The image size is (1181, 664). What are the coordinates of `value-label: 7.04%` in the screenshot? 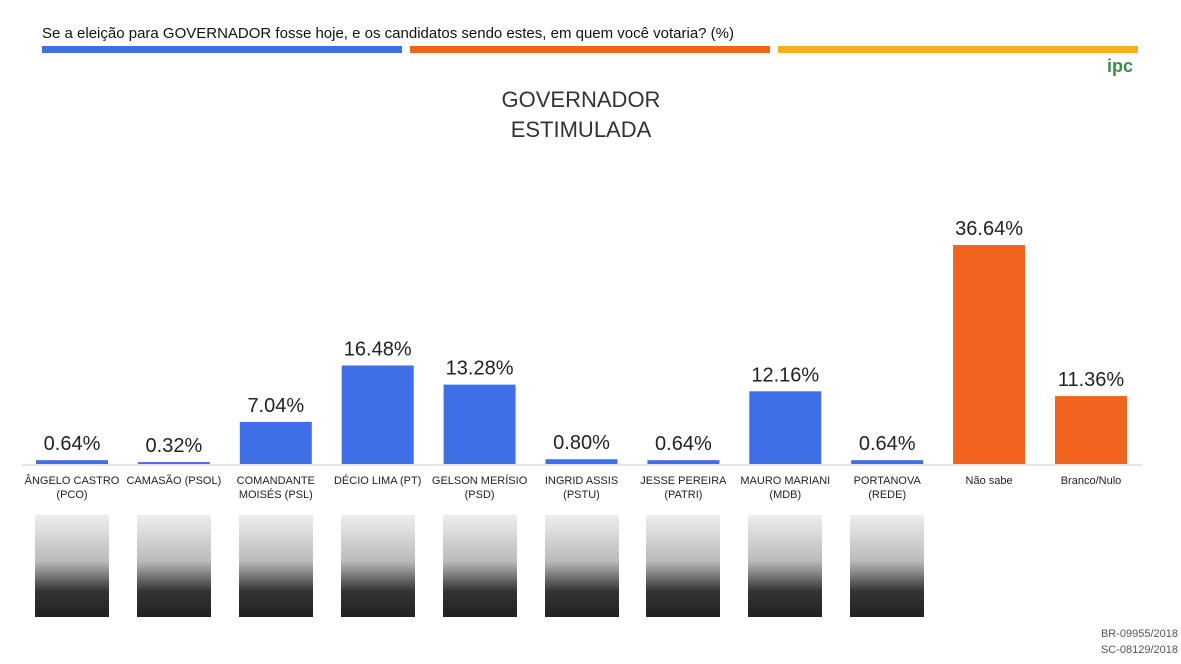 It's located at (275, 406).